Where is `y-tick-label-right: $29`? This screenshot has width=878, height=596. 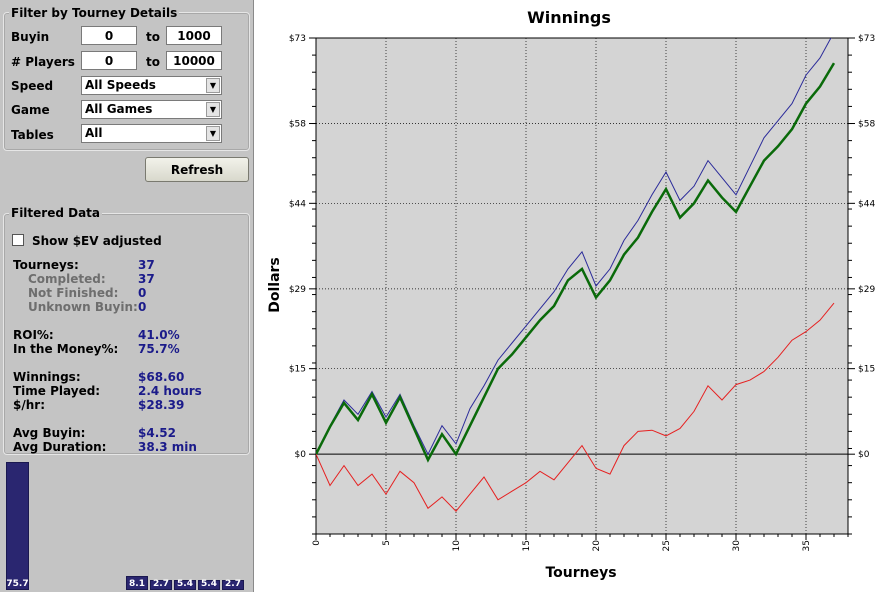 y-tick-label-right: $29 is located at coordinates (866, 290).